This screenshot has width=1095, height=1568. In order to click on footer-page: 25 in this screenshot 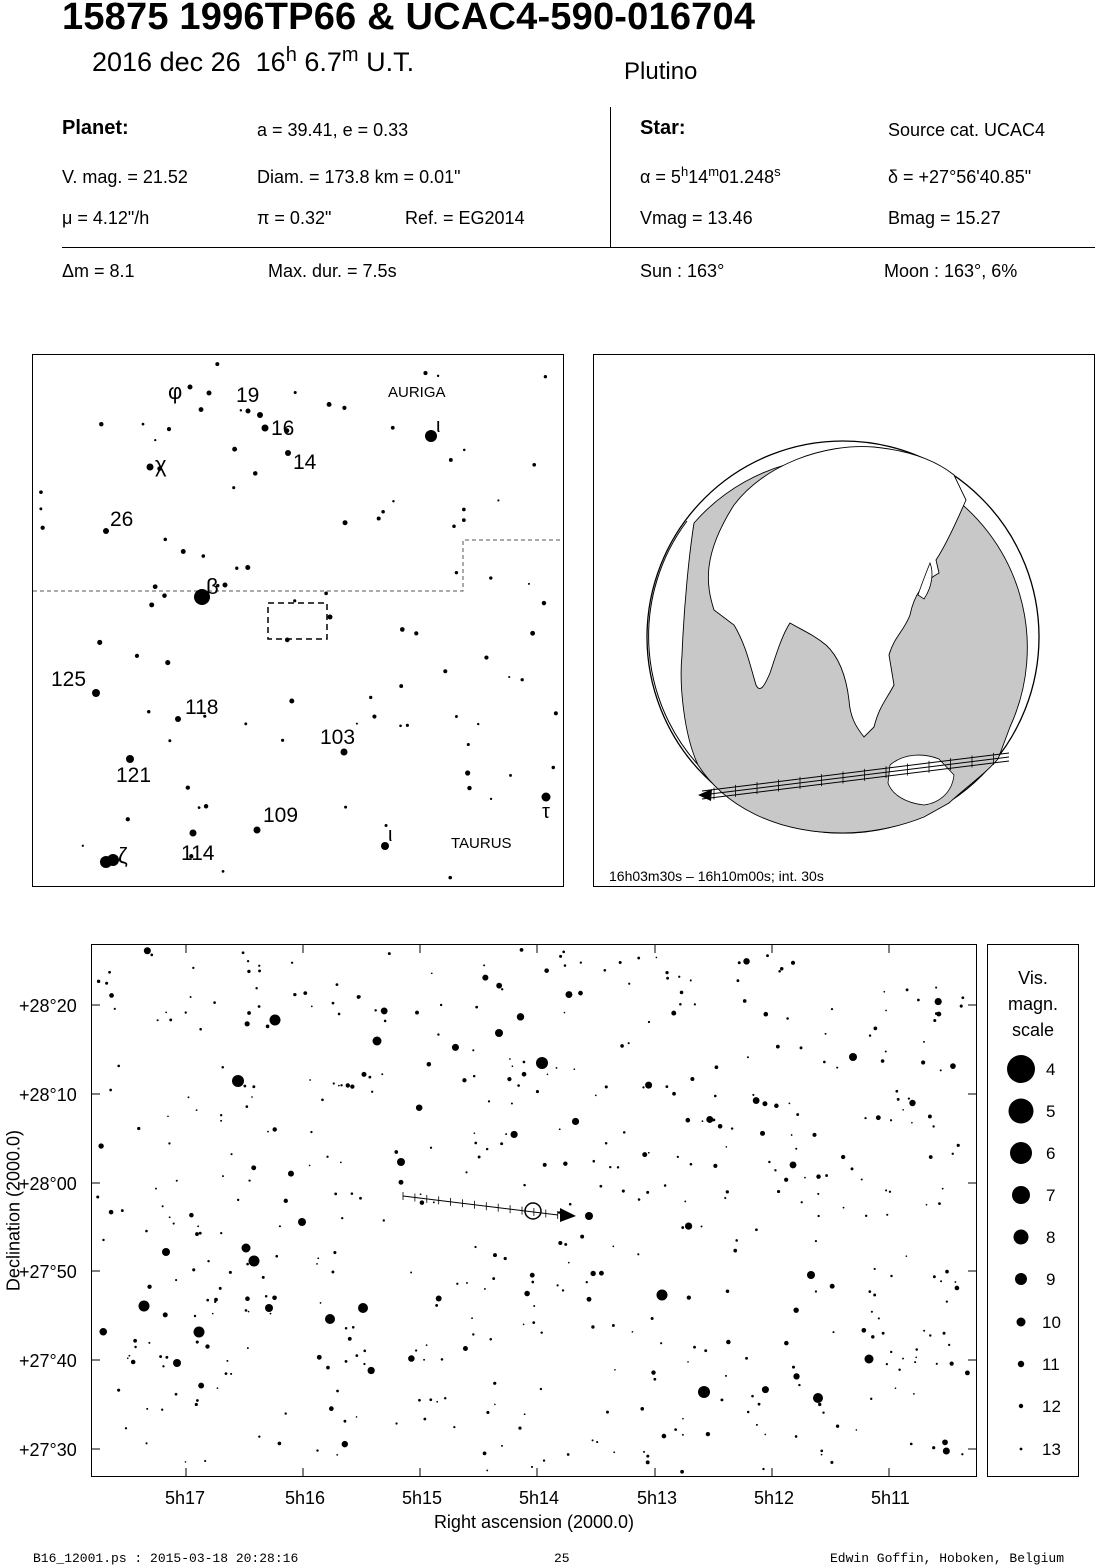, I will do `click(562, 1558)`.